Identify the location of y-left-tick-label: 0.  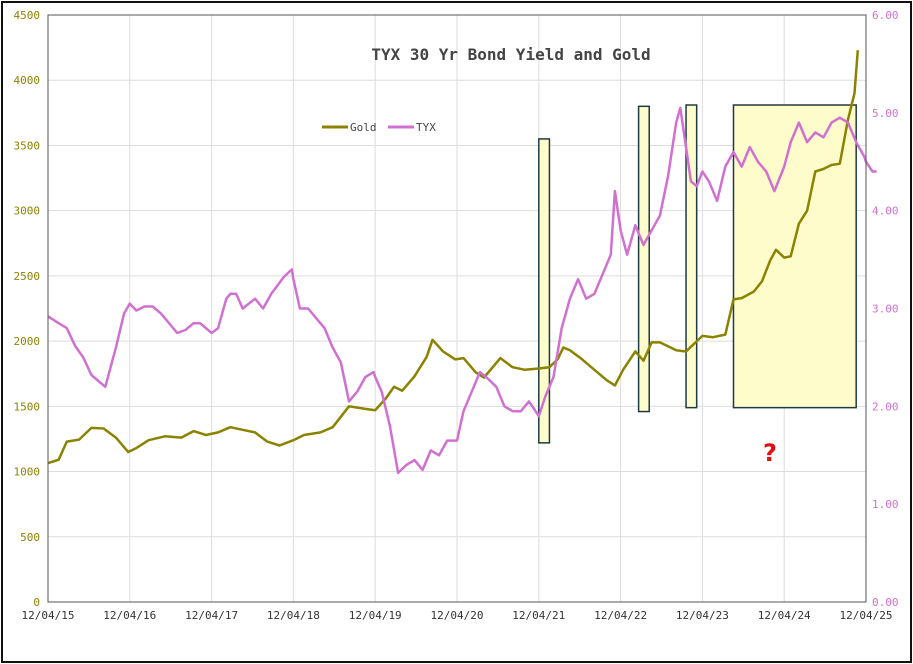
(36, 602).